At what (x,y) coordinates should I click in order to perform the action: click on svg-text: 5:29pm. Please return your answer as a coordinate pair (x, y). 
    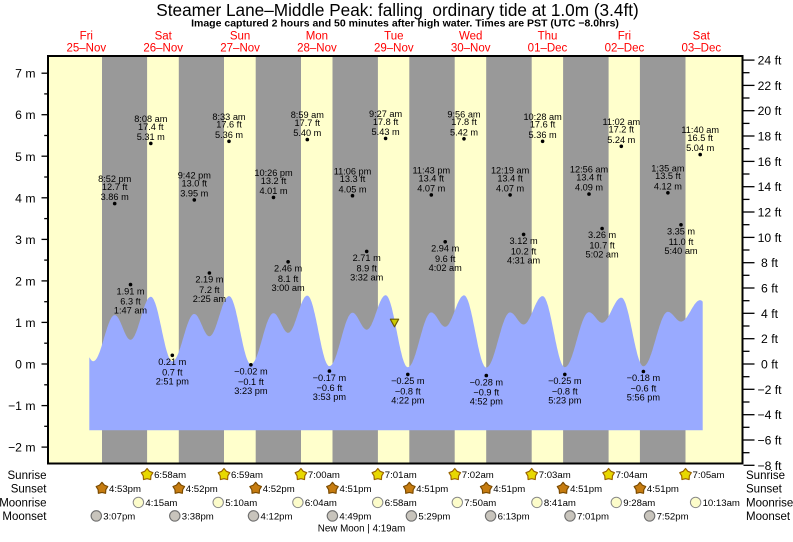
    Looking at the image, I should click on (434, 517).